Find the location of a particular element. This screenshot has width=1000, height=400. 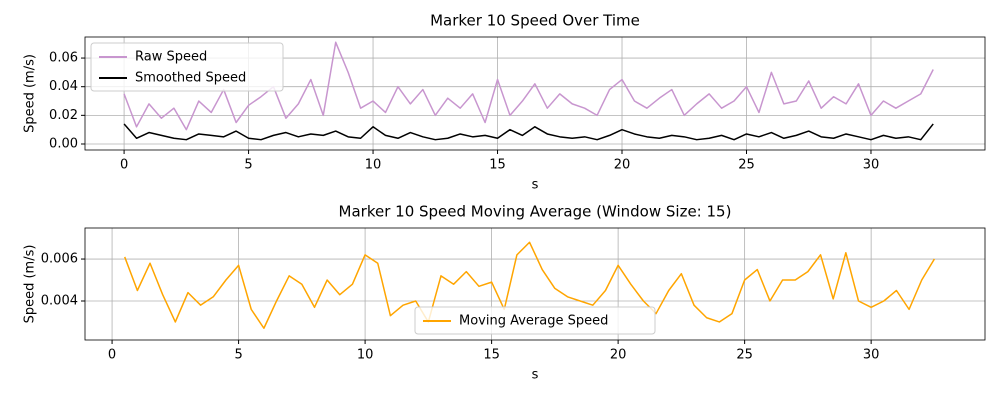

y-tick-label: 0.006 is located at coordinates (59, 259).